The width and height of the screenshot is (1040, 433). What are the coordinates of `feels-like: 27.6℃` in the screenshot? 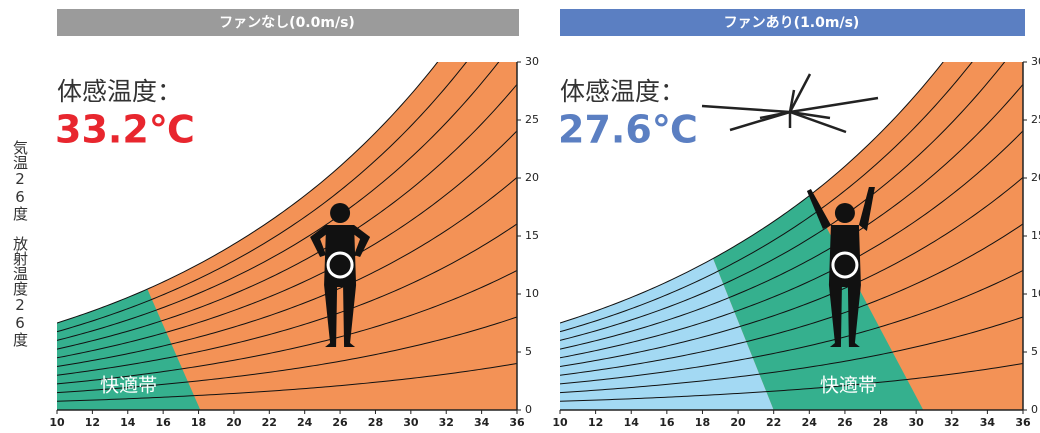 It's located at (628, 130).